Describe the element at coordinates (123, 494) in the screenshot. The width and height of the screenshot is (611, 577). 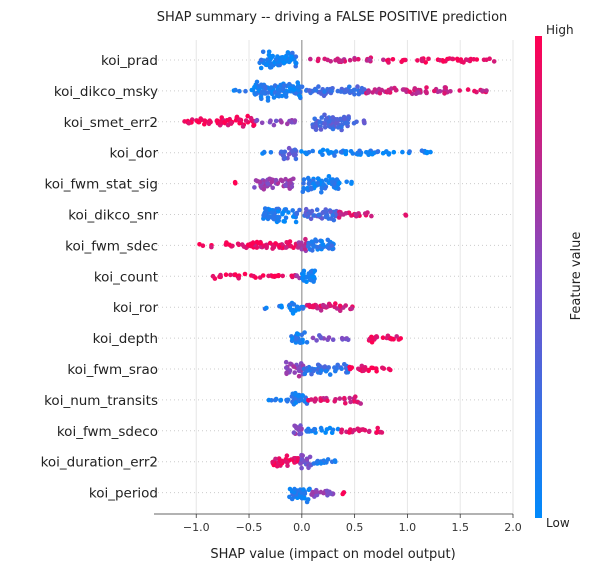
I see `feature-label: koi_period` at that location.